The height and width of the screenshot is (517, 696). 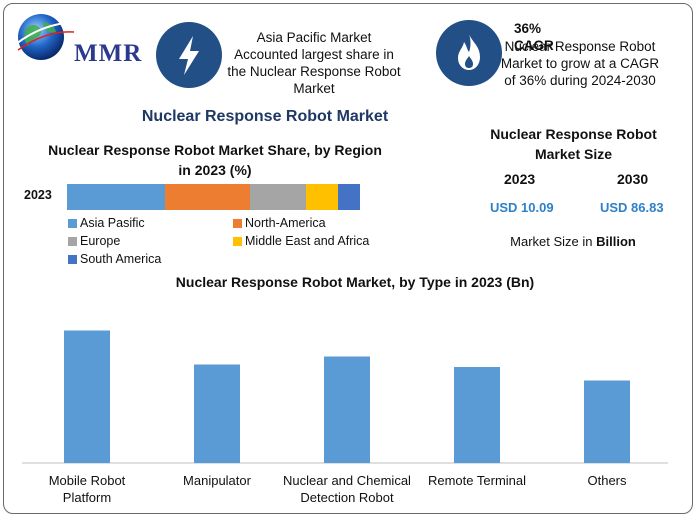 What do you see at coordinates (100, 241) in the screenshot?
I see `legend-label: Europe` at bounding box center [100, 241].